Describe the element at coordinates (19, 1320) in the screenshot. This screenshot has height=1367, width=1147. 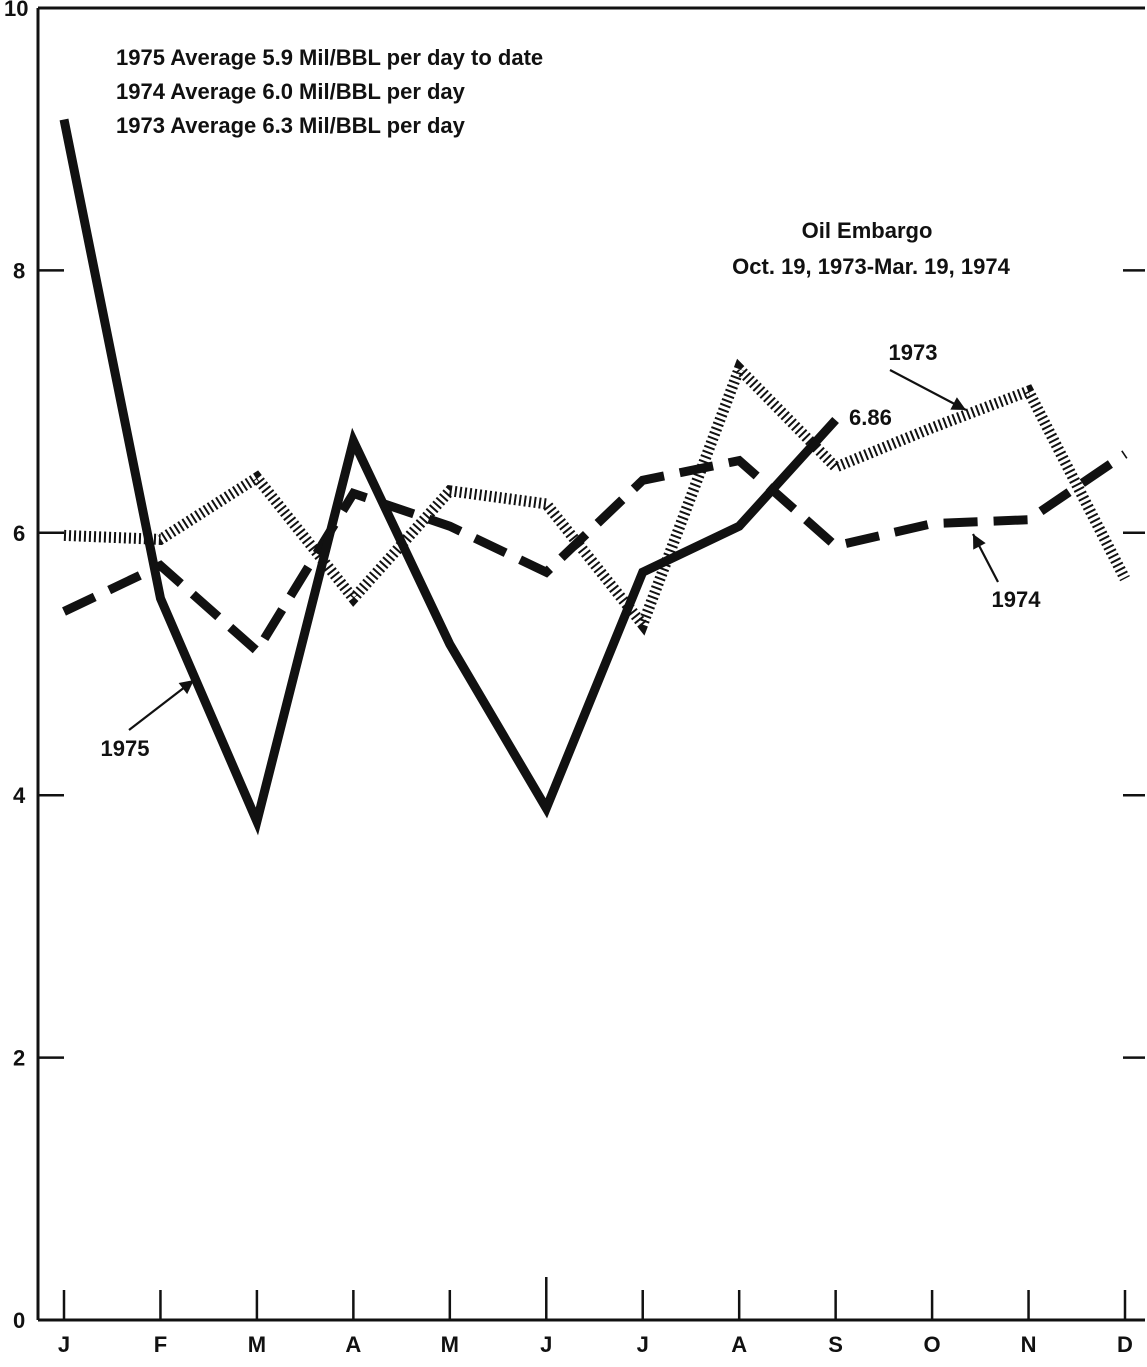
I see `y-tick-label-0: 0` at that location.